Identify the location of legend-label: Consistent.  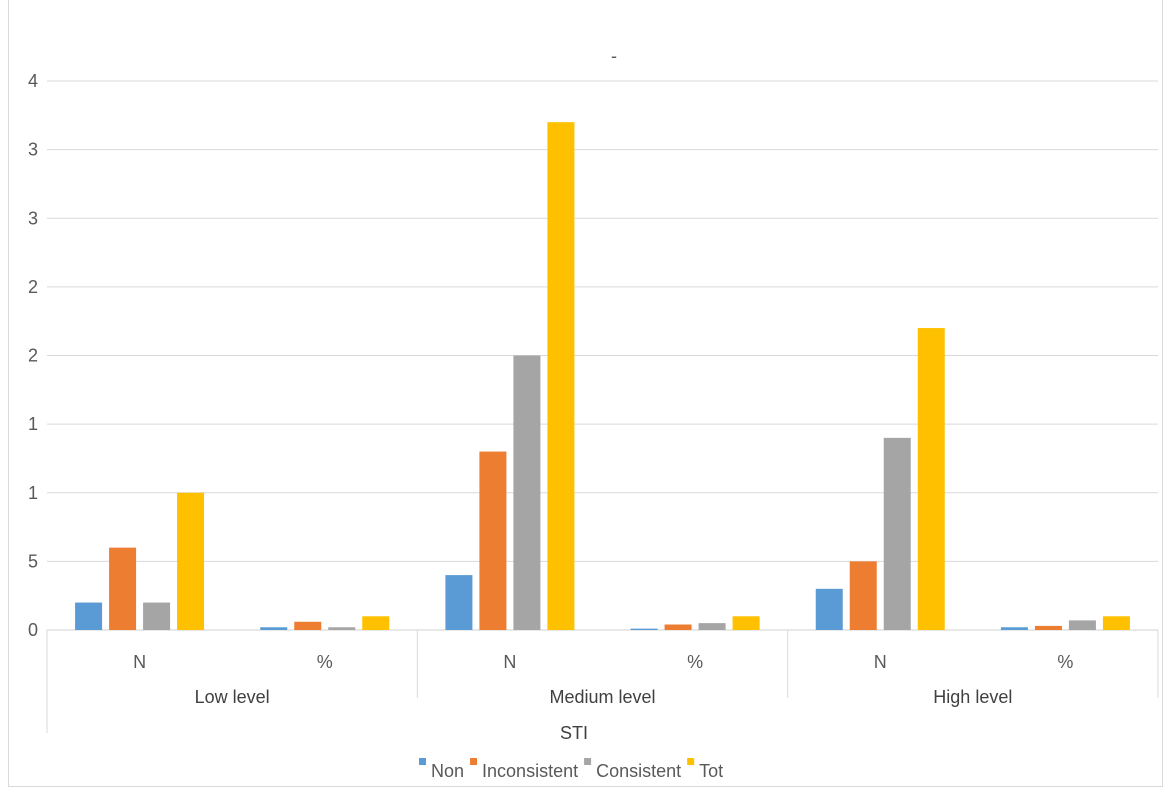
(638, 771).